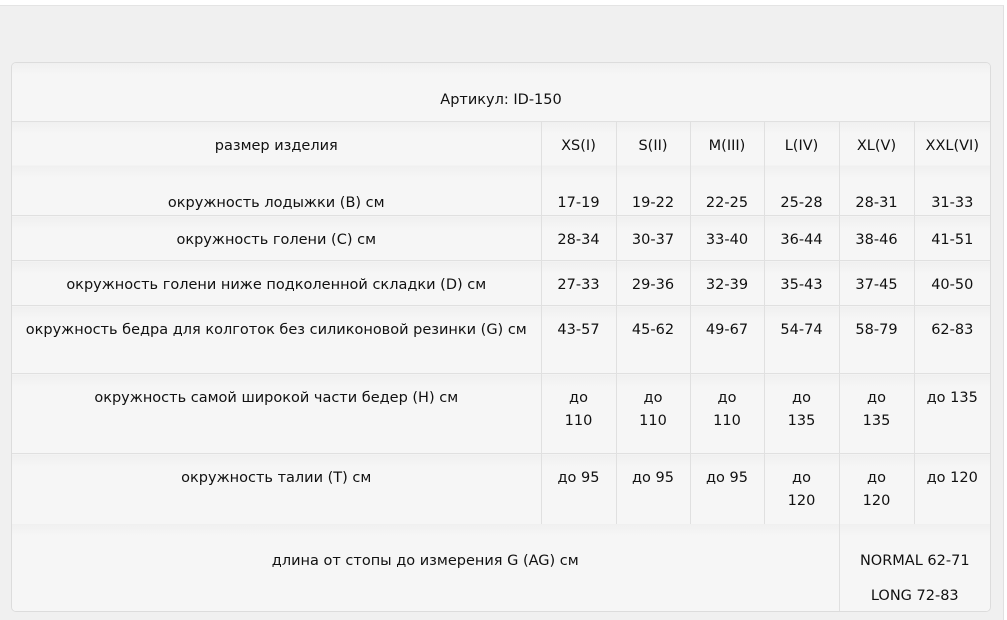  Describe the element at coordinates (653, 191) in the screenshot. I see `row-value: 19-22` at that location.